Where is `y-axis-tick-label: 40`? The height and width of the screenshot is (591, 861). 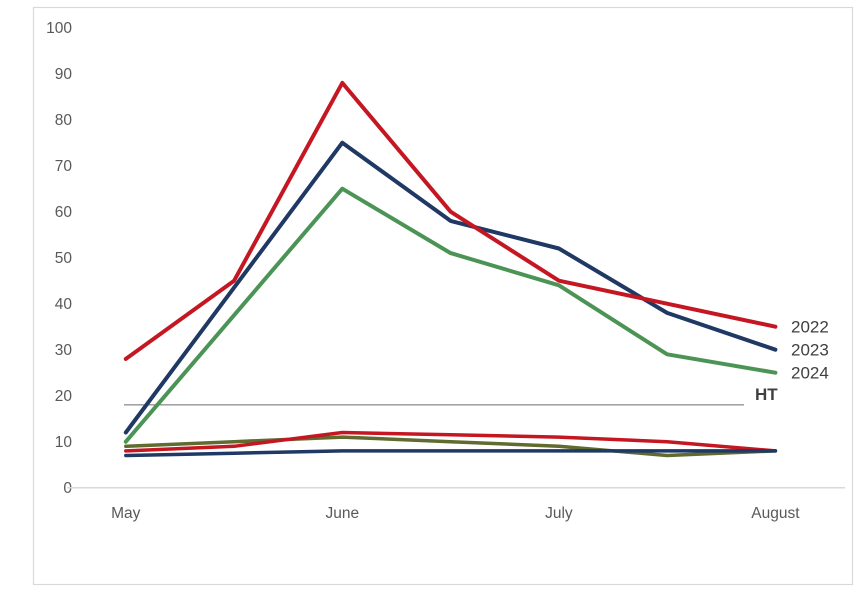 y-axis-tick-label: 40 is located at coordinates (64, 304).